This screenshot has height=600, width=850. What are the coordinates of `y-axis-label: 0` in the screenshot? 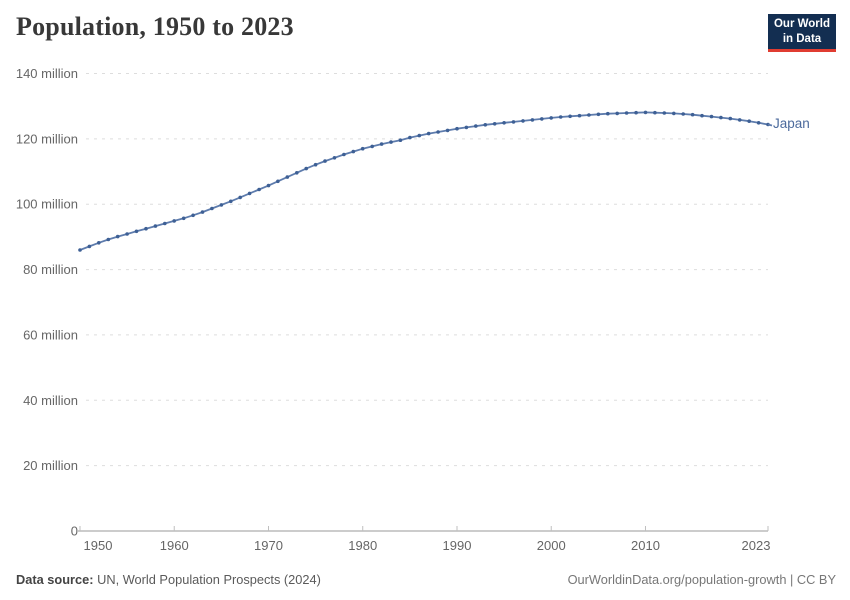 It's located at (74, 531).